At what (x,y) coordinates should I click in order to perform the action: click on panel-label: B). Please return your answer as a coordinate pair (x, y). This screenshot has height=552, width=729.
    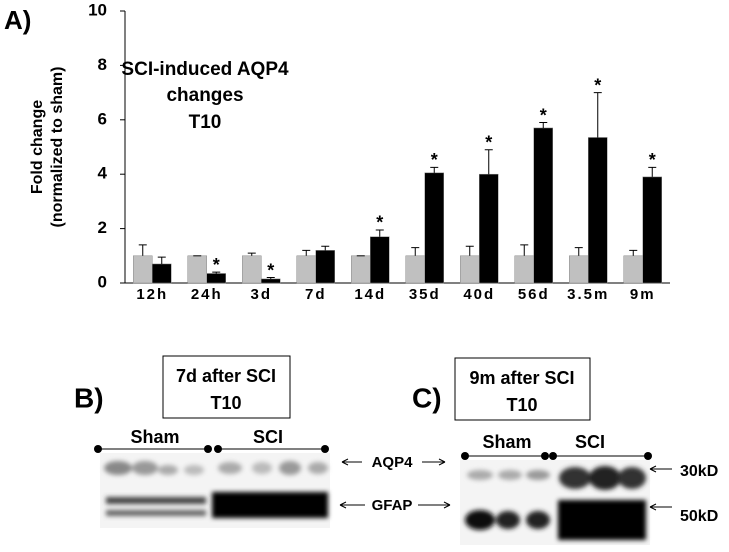
    Looking at the image, I should click on (89, 397).